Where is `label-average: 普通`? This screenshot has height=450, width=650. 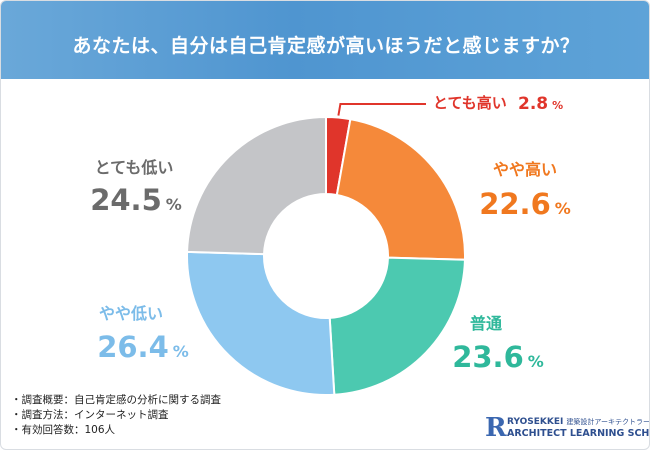
label-average: 普通 is located at coordinates (486, 323).